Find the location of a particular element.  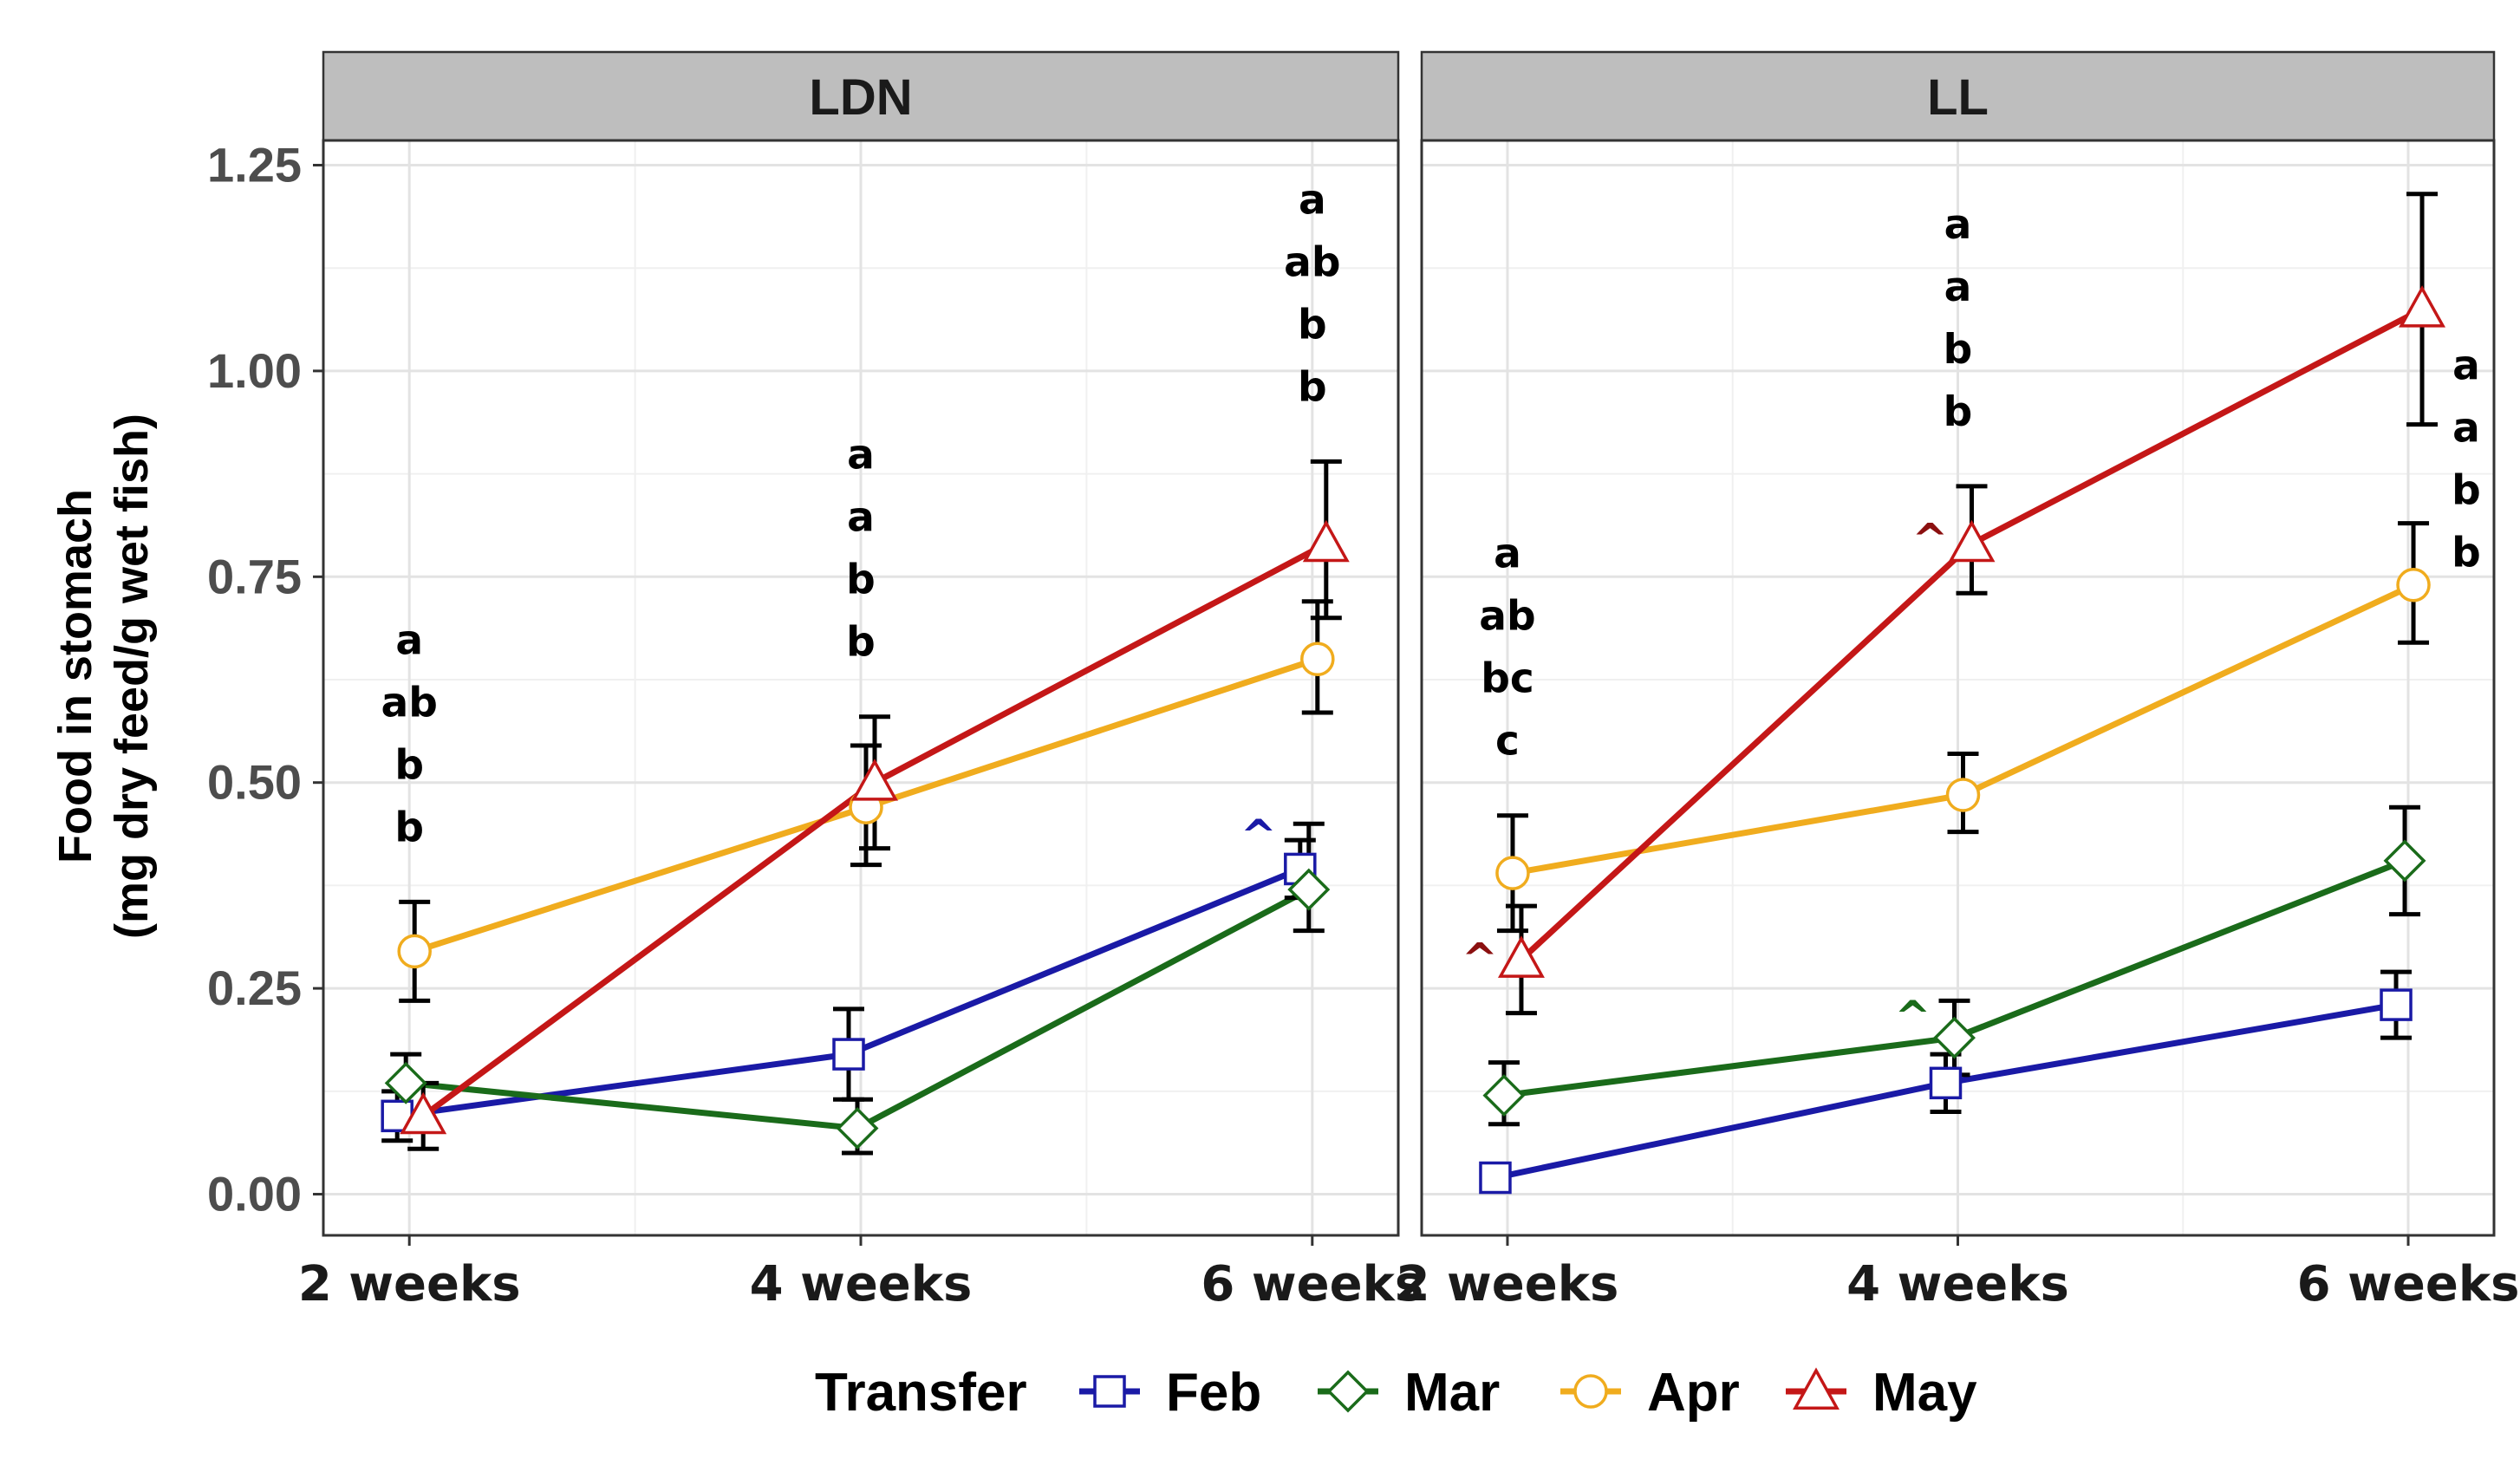

y-axis-label-line1: Food in stomach is located at coordinates (75, 676).